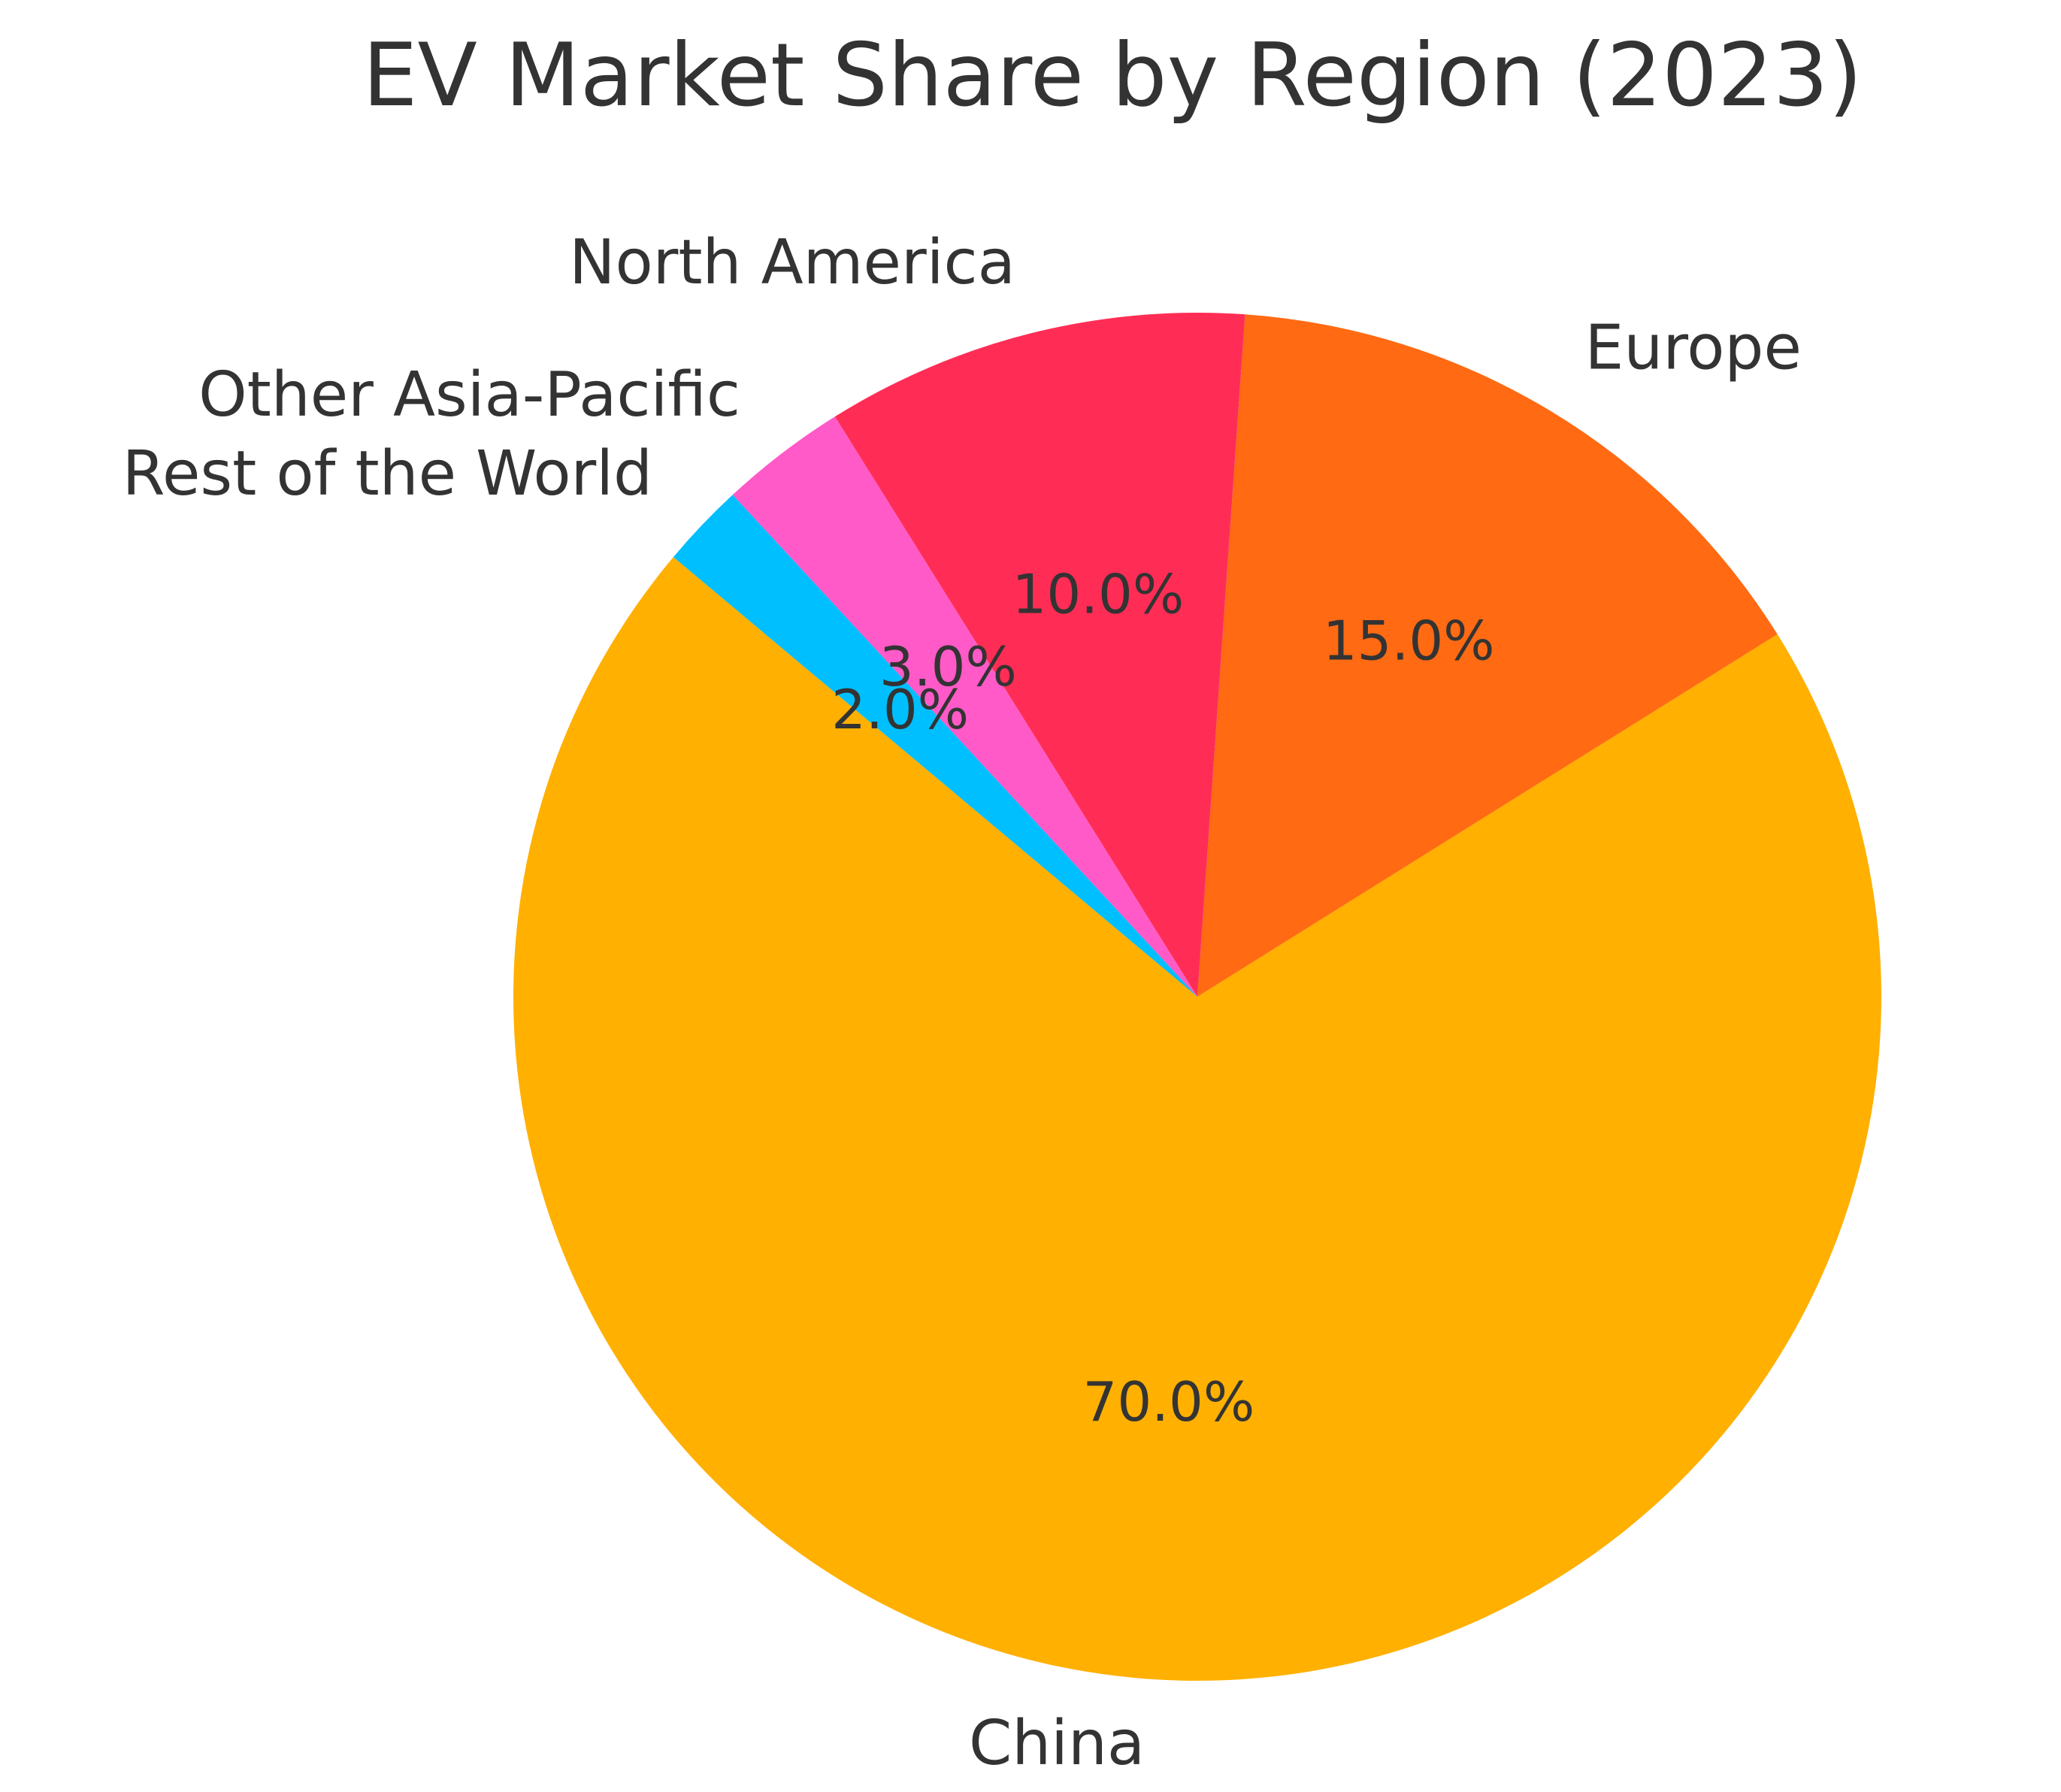 Image resolution: width=2061 pixels, height=1792 pixels. Describe the element at coordinates (1169, 1401) in the screenshot. I see `pct-label-china: 70.0%` at that location.